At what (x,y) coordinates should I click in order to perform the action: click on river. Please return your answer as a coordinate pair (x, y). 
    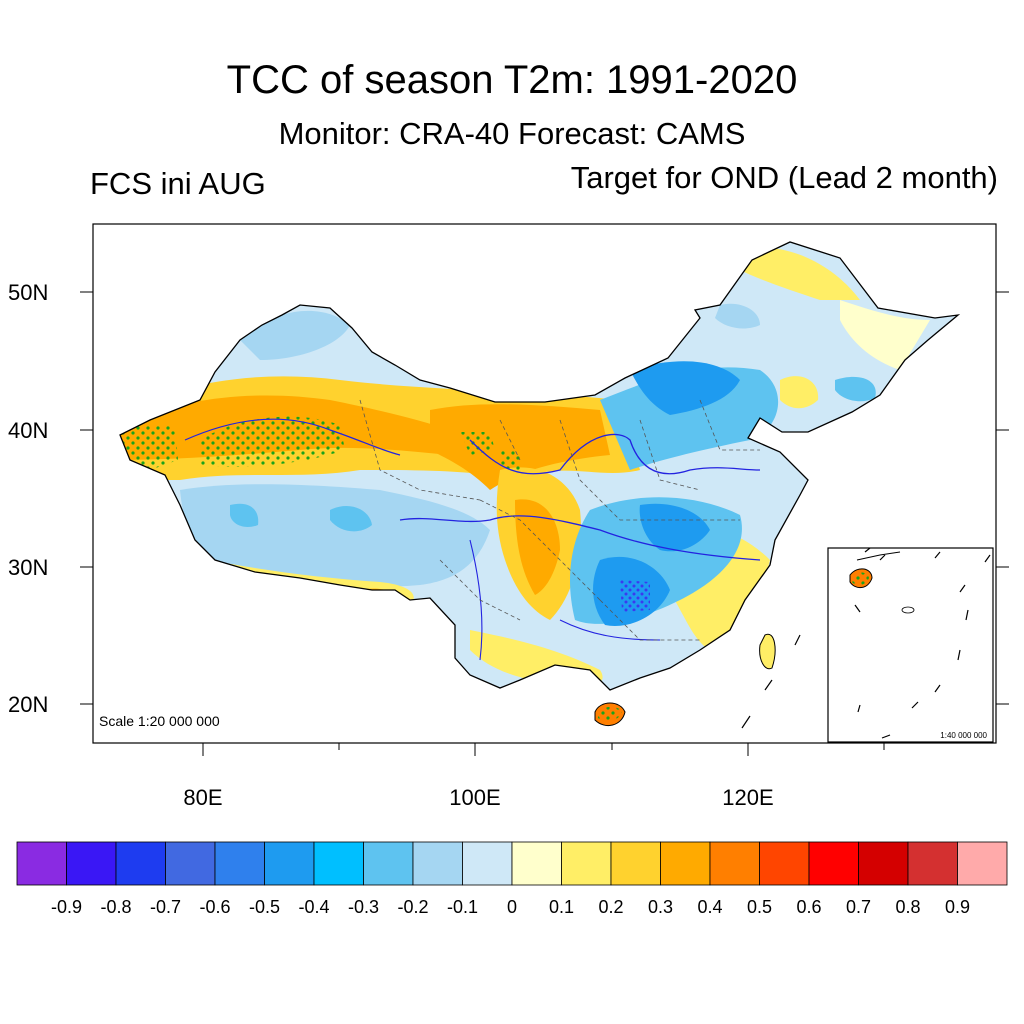
    Looking at the image, I should click on (292, 437).